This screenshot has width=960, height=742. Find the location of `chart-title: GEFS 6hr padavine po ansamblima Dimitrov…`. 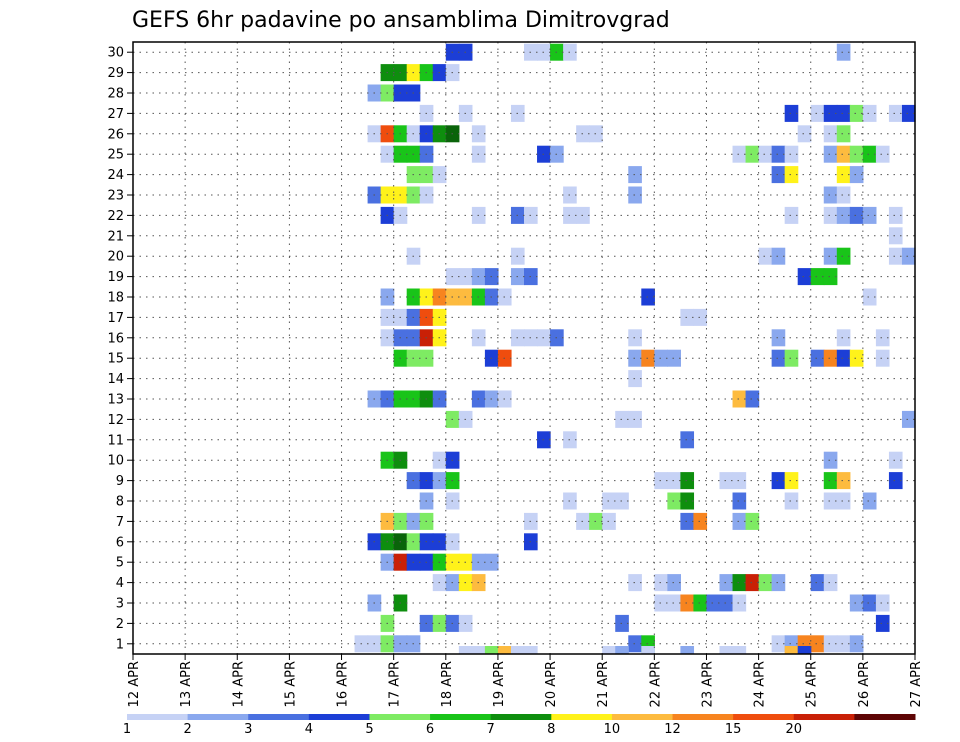

chart-title: GEFS 6hr padavine po ansamblima Dimitrov… is located at coordinates (401, 20).